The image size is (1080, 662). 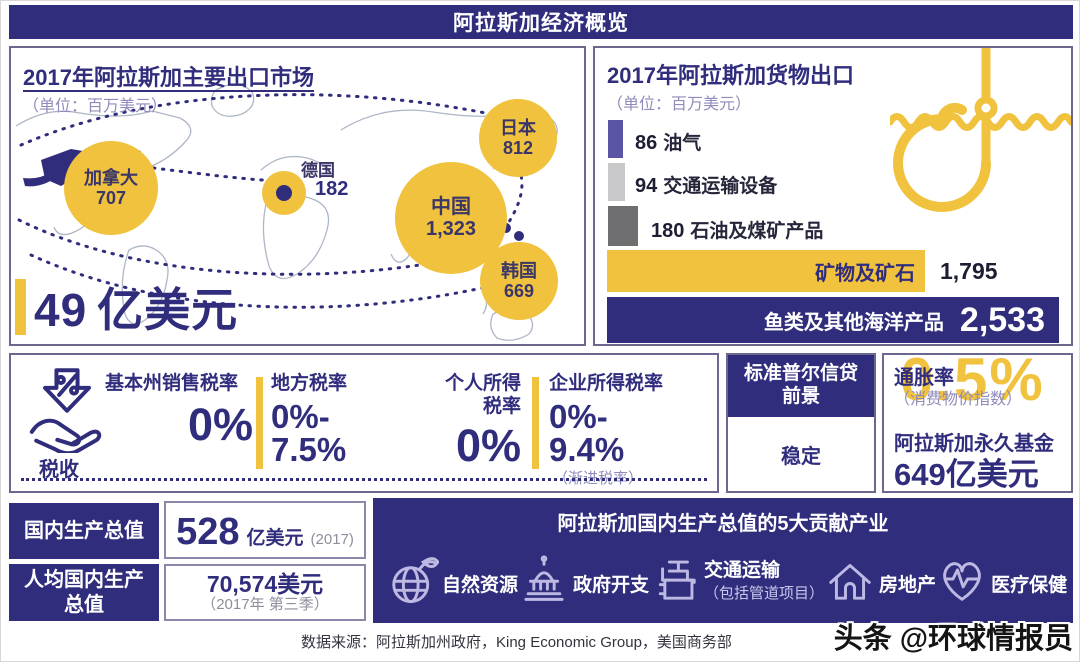 What do you see at coordinates (986, 639) in the screenshot?
I see `watermark-handle: @环球情报员` at bounding box center [986, 639].